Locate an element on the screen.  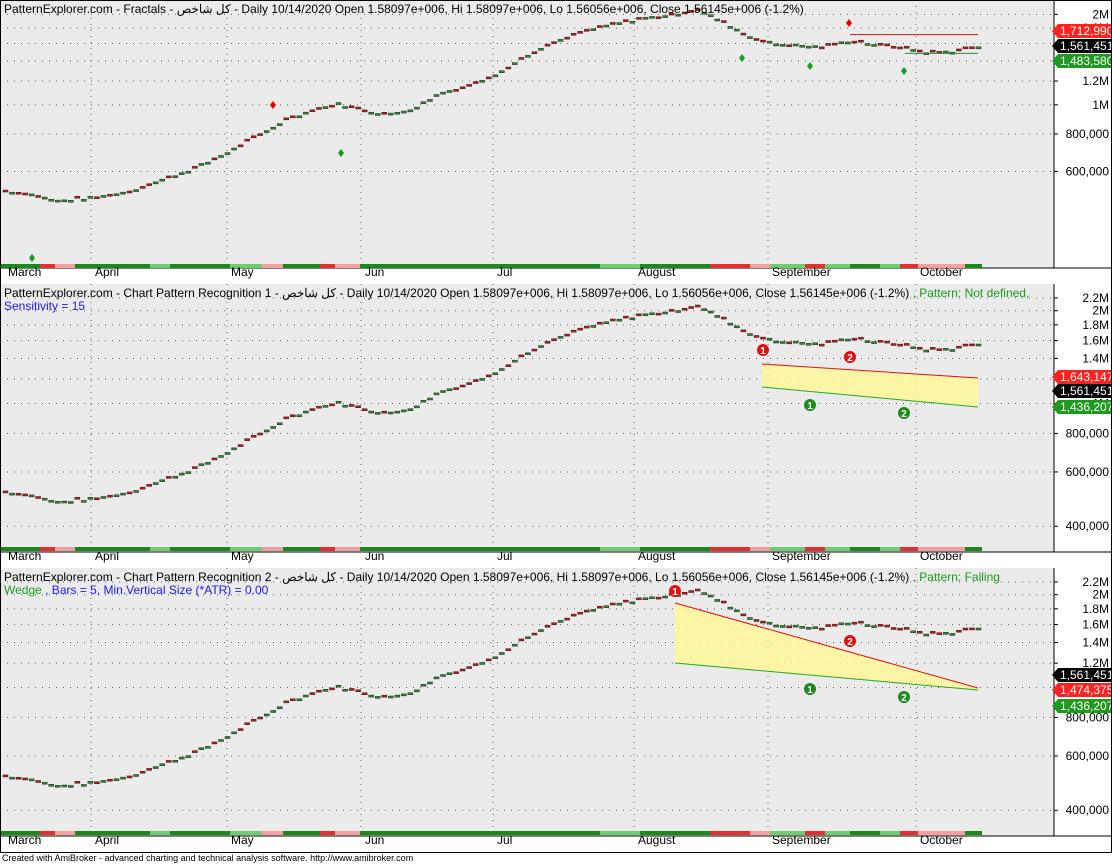
price-label-last is located at coordinates (1082, 391).